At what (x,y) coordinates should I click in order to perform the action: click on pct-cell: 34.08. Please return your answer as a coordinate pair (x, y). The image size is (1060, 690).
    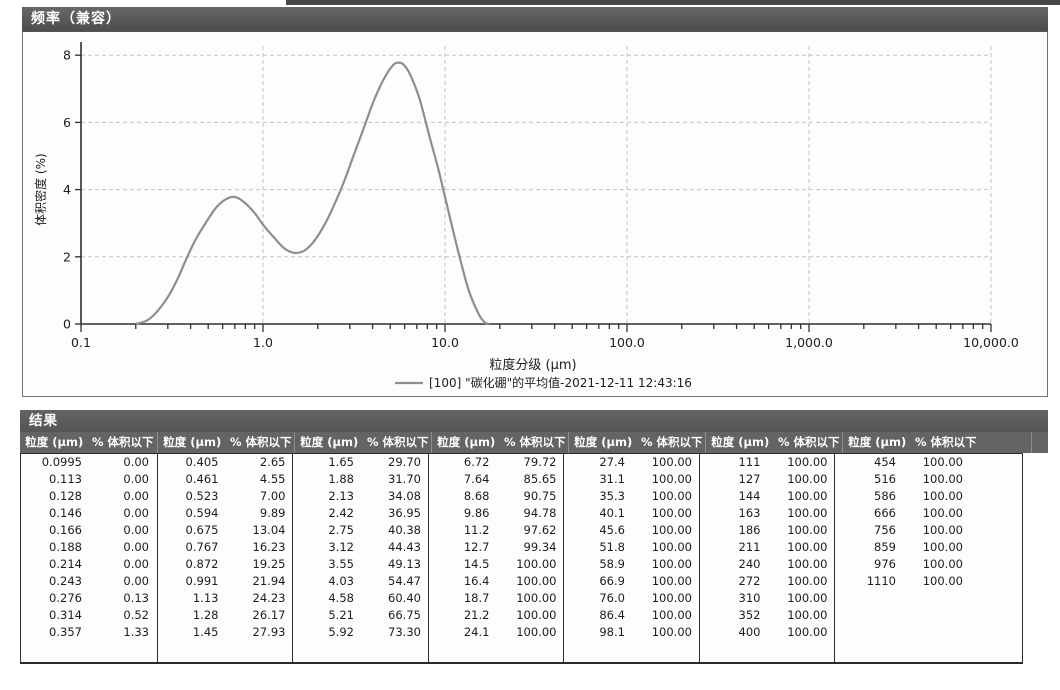
    Looking at the image, I should click on (404, 496).